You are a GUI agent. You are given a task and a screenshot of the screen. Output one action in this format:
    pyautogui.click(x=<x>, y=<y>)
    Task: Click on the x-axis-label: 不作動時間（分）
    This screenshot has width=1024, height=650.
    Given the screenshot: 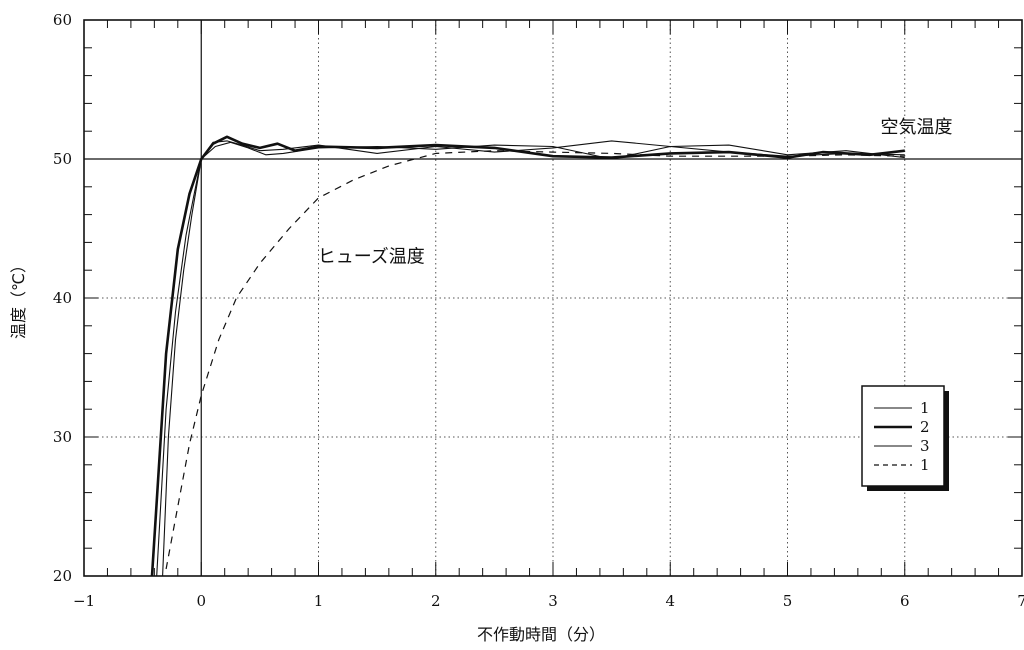 What is the action you would take?
    pyautogui.click(x=541, y=634)
    